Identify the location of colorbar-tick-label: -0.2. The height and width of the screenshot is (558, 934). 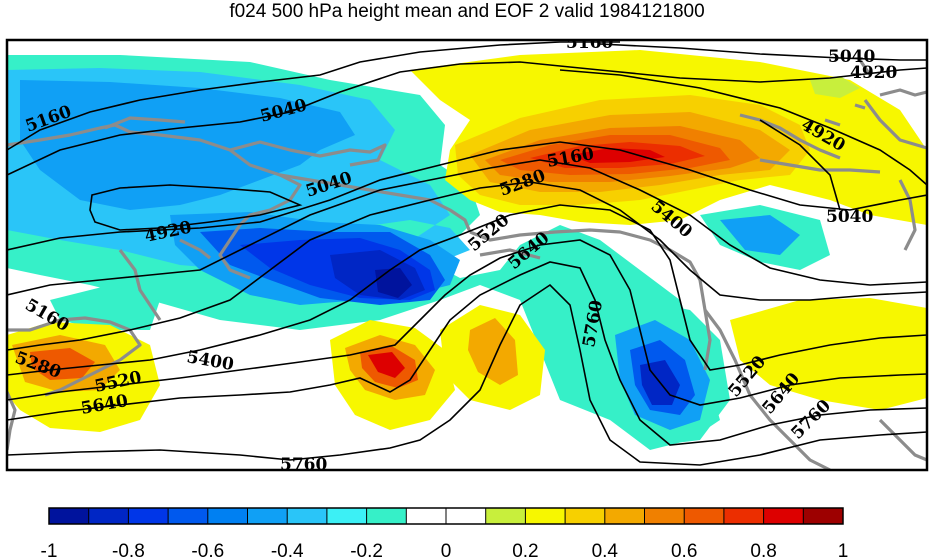
(366, 549).